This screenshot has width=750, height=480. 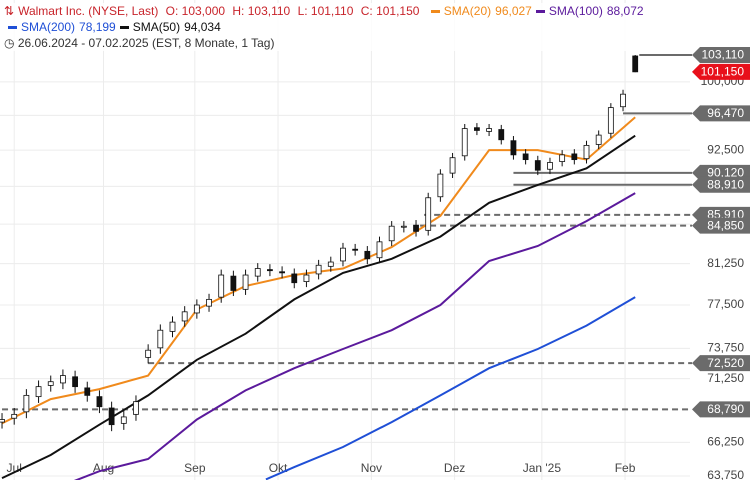 What do you see at coordinates (97, 27) in the screenshot?
I see `legend-value: 78,199` at bounding box center [97, 27].